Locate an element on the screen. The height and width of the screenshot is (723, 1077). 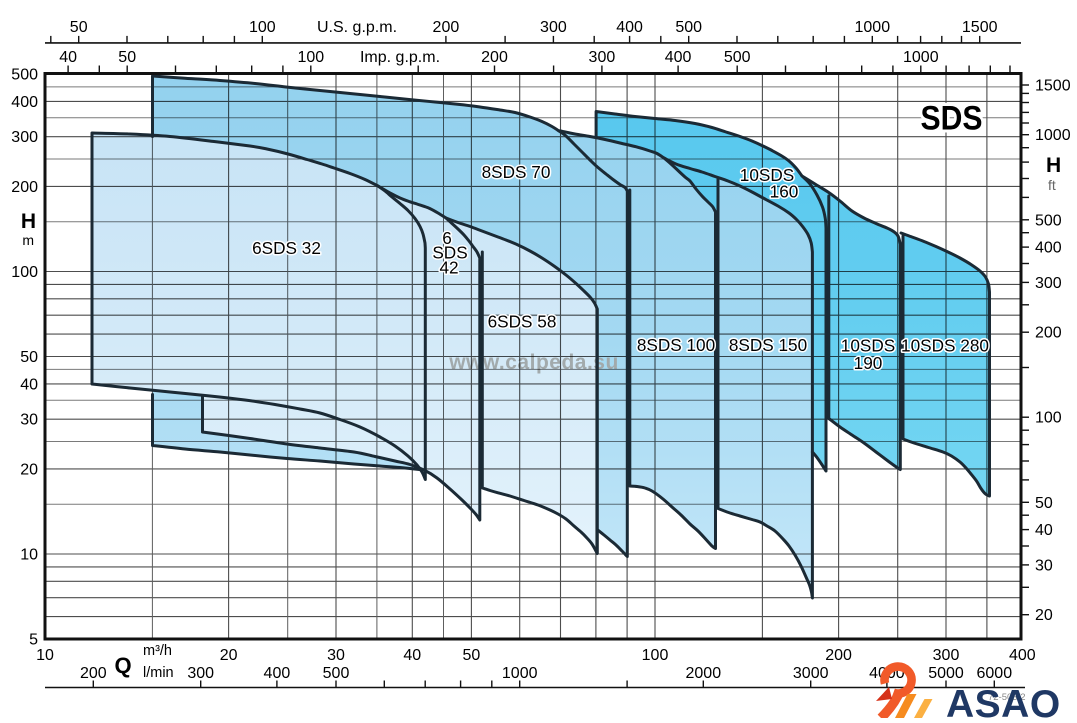
svg-text: Q is located at coordinates (122, 665).